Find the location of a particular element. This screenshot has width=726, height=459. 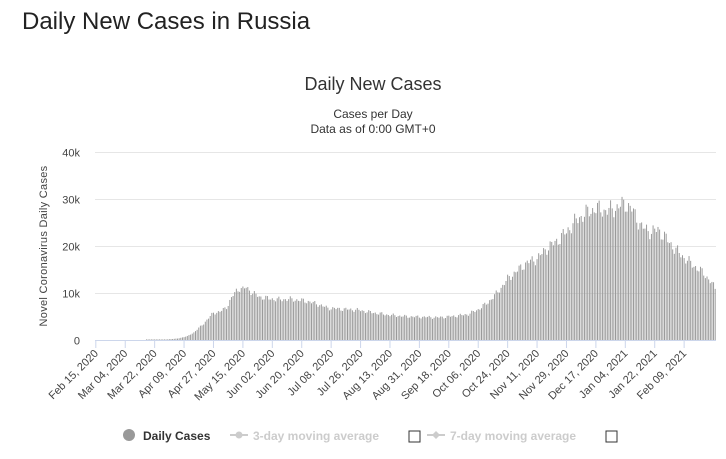

legend-checkbox-7-day is located at coordinates (611, 436).